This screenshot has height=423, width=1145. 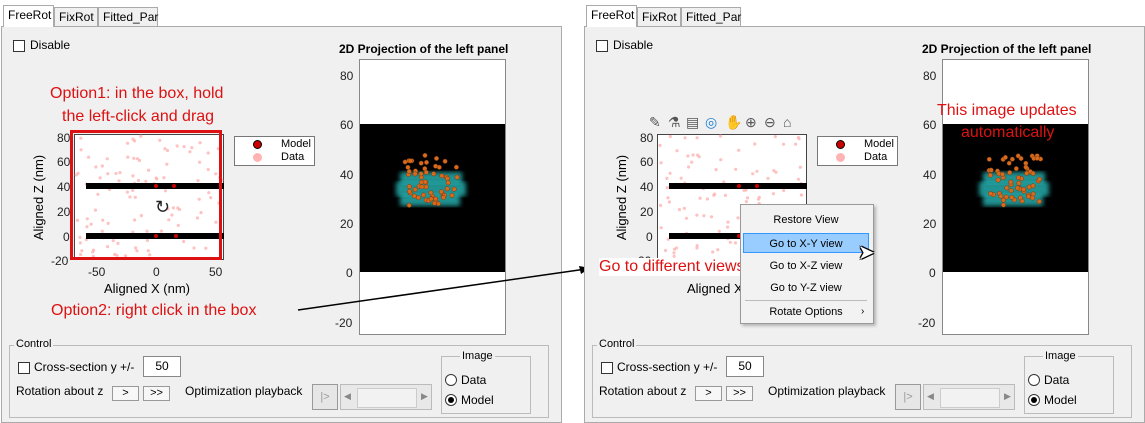 What do you see at coordinates (257, 157) in the screenshot?
I see `data-legend-marker` at bounding box center [257, 157].